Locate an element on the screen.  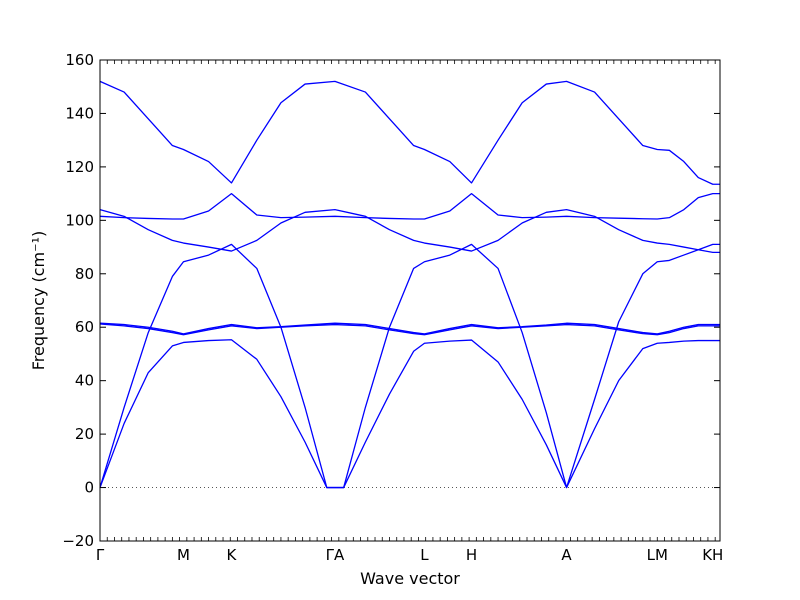
y-tick-label: 160 is located at coordinates (79, 60).